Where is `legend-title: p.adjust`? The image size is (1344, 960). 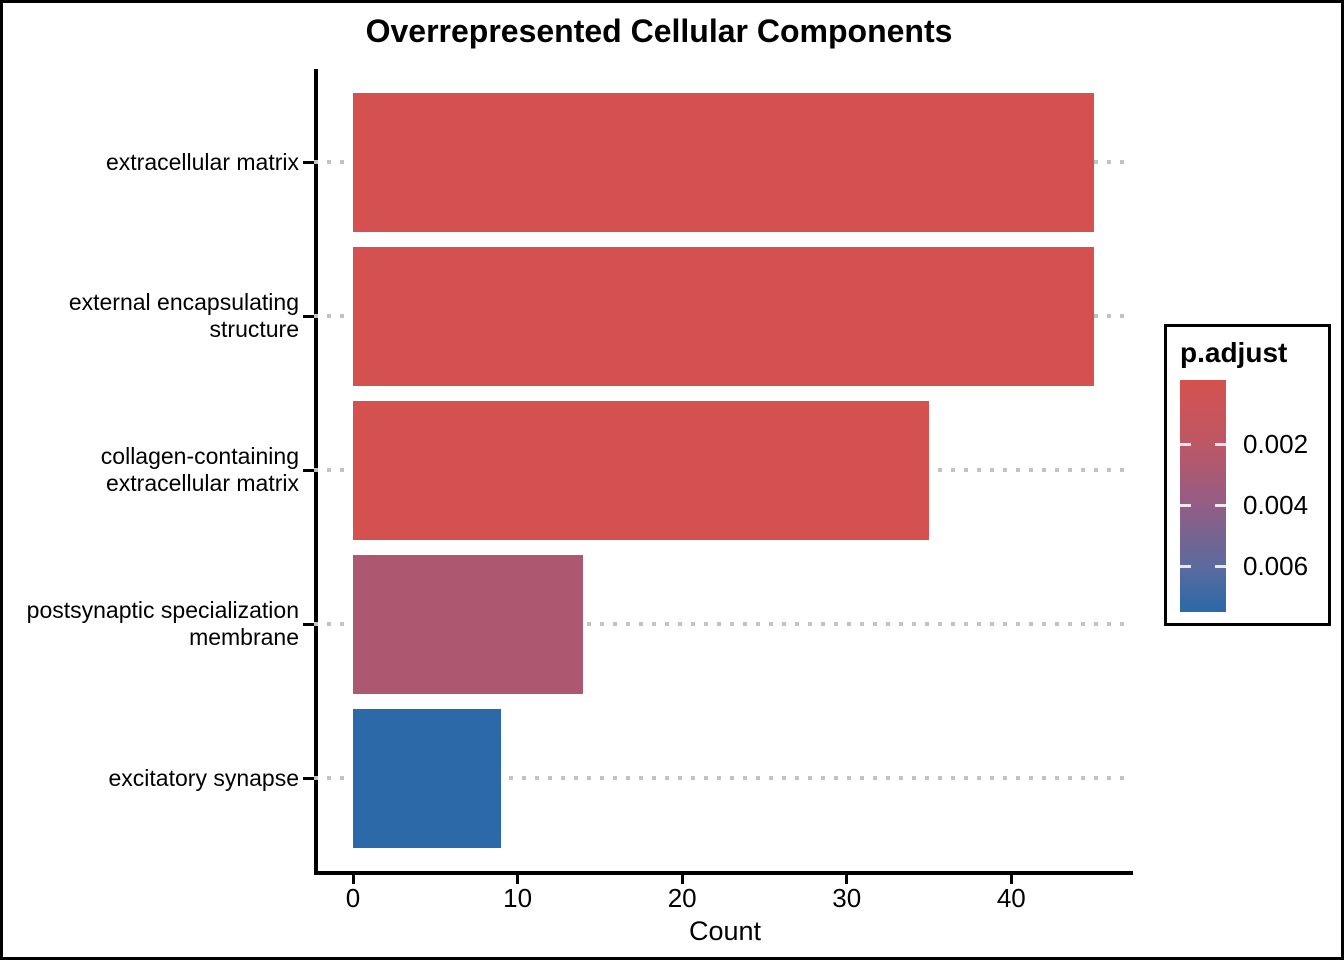 legend-title: p.adjust is located at coordinates (1234, 352).